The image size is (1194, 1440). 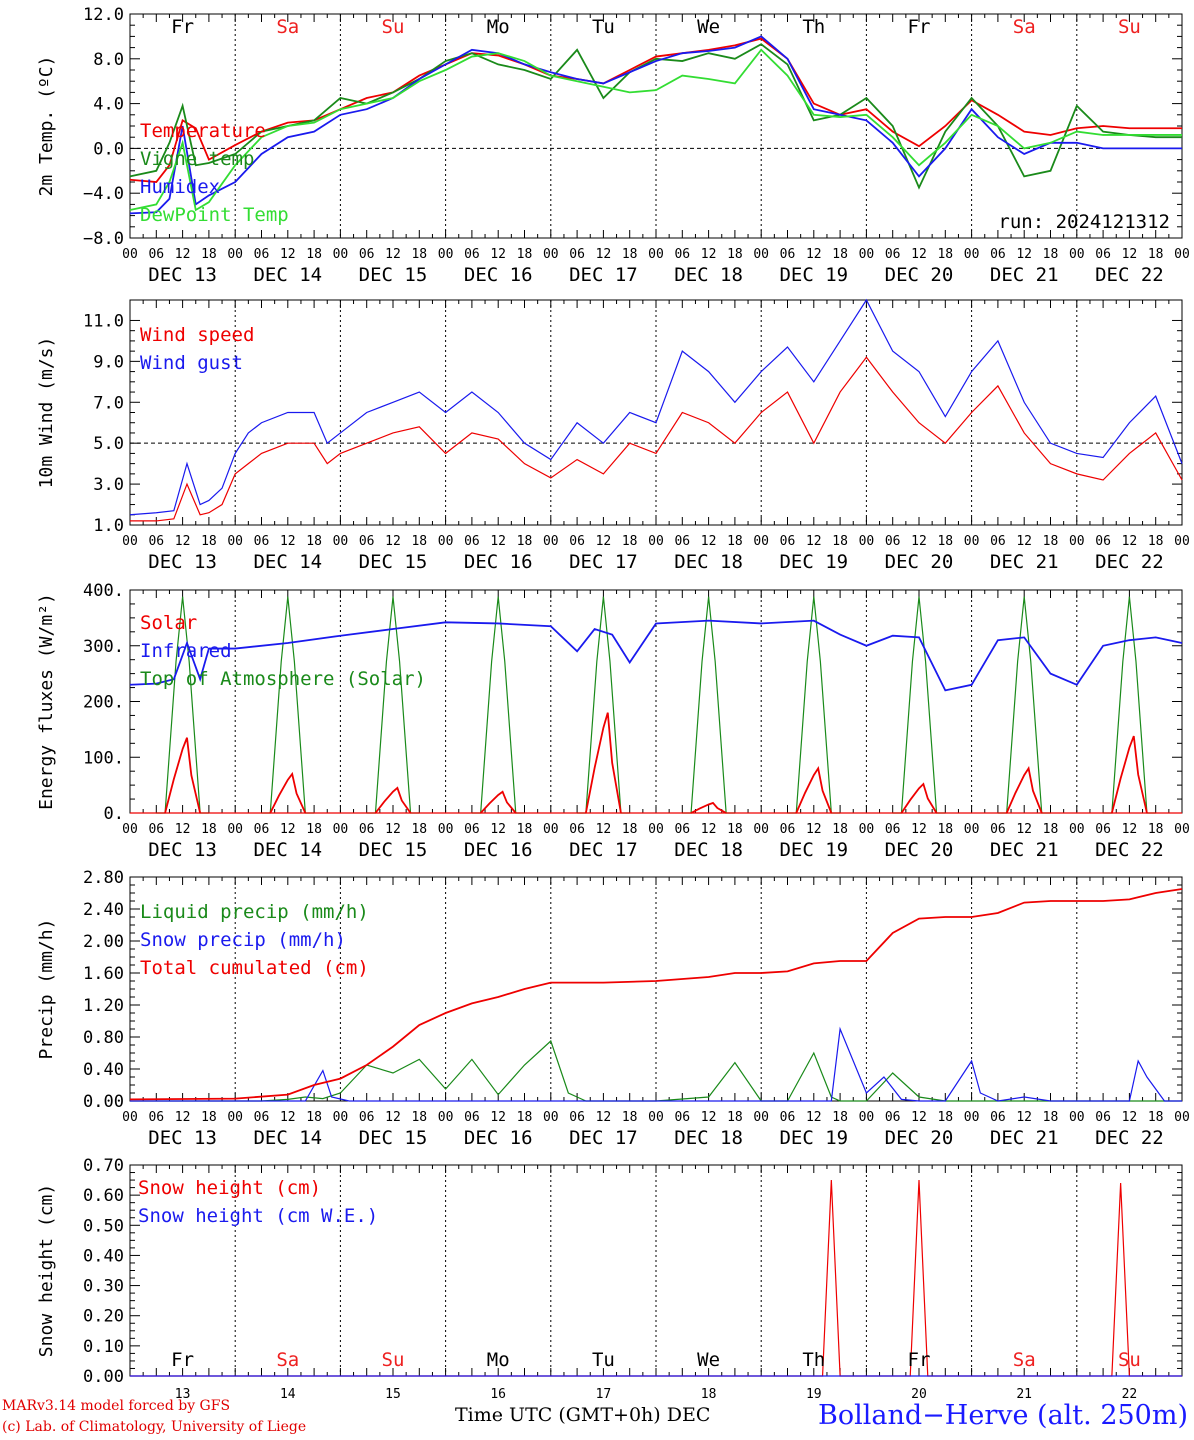 I want to click on date-label: DEC 16, so click(x=498, y=562).